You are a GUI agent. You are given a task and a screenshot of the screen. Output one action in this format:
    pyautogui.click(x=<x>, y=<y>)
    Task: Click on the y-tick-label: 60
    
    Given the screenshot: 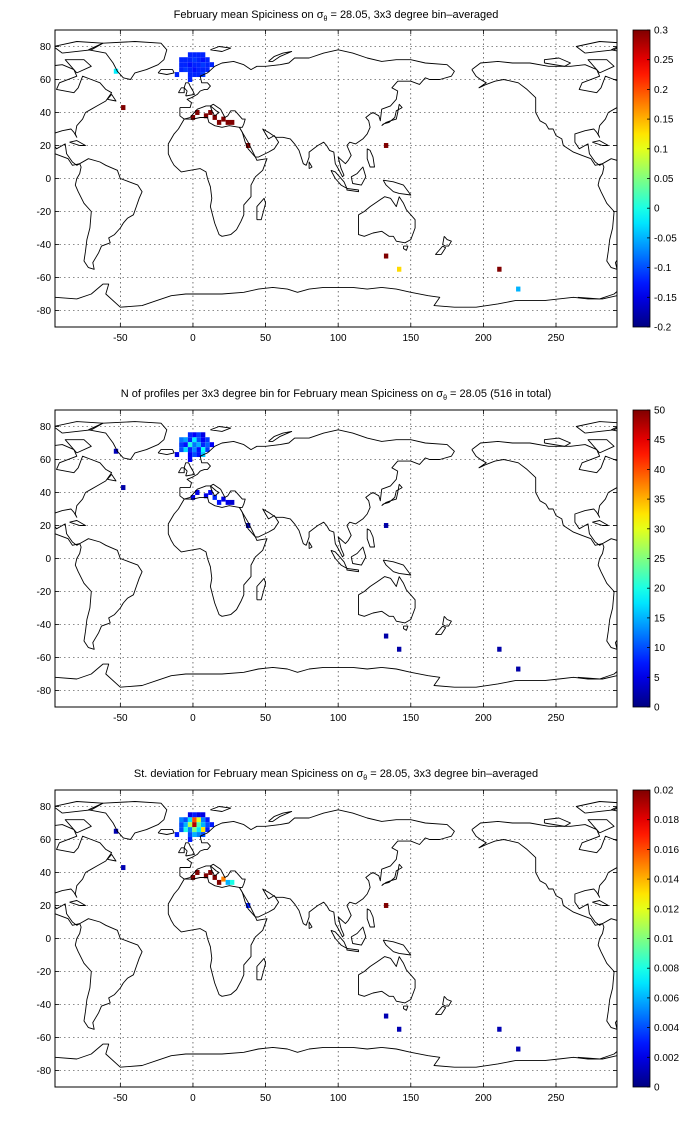 What is the action you would take?
    pyautogui.click(x=46, y=840)
    